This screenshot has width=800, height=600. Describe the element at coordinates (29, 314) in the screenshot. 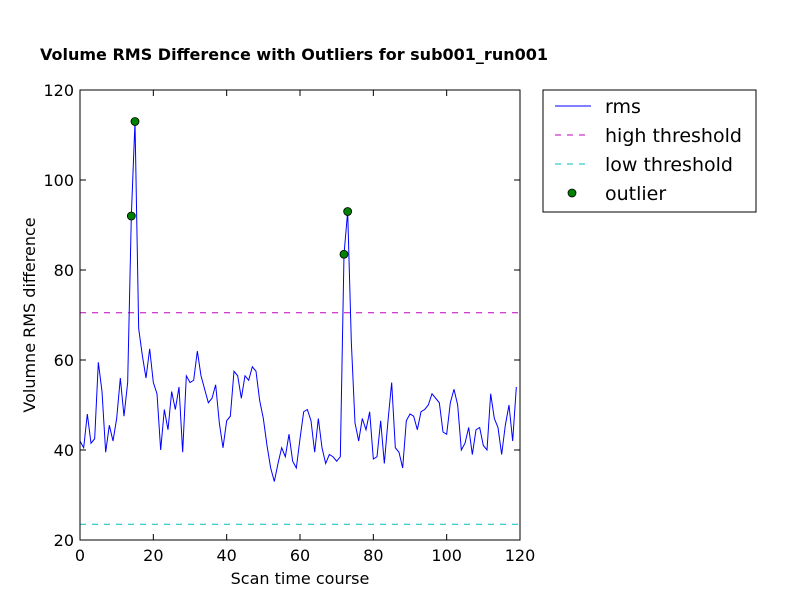

I see `y-axis-label: Volumne RMS difference` at that location.